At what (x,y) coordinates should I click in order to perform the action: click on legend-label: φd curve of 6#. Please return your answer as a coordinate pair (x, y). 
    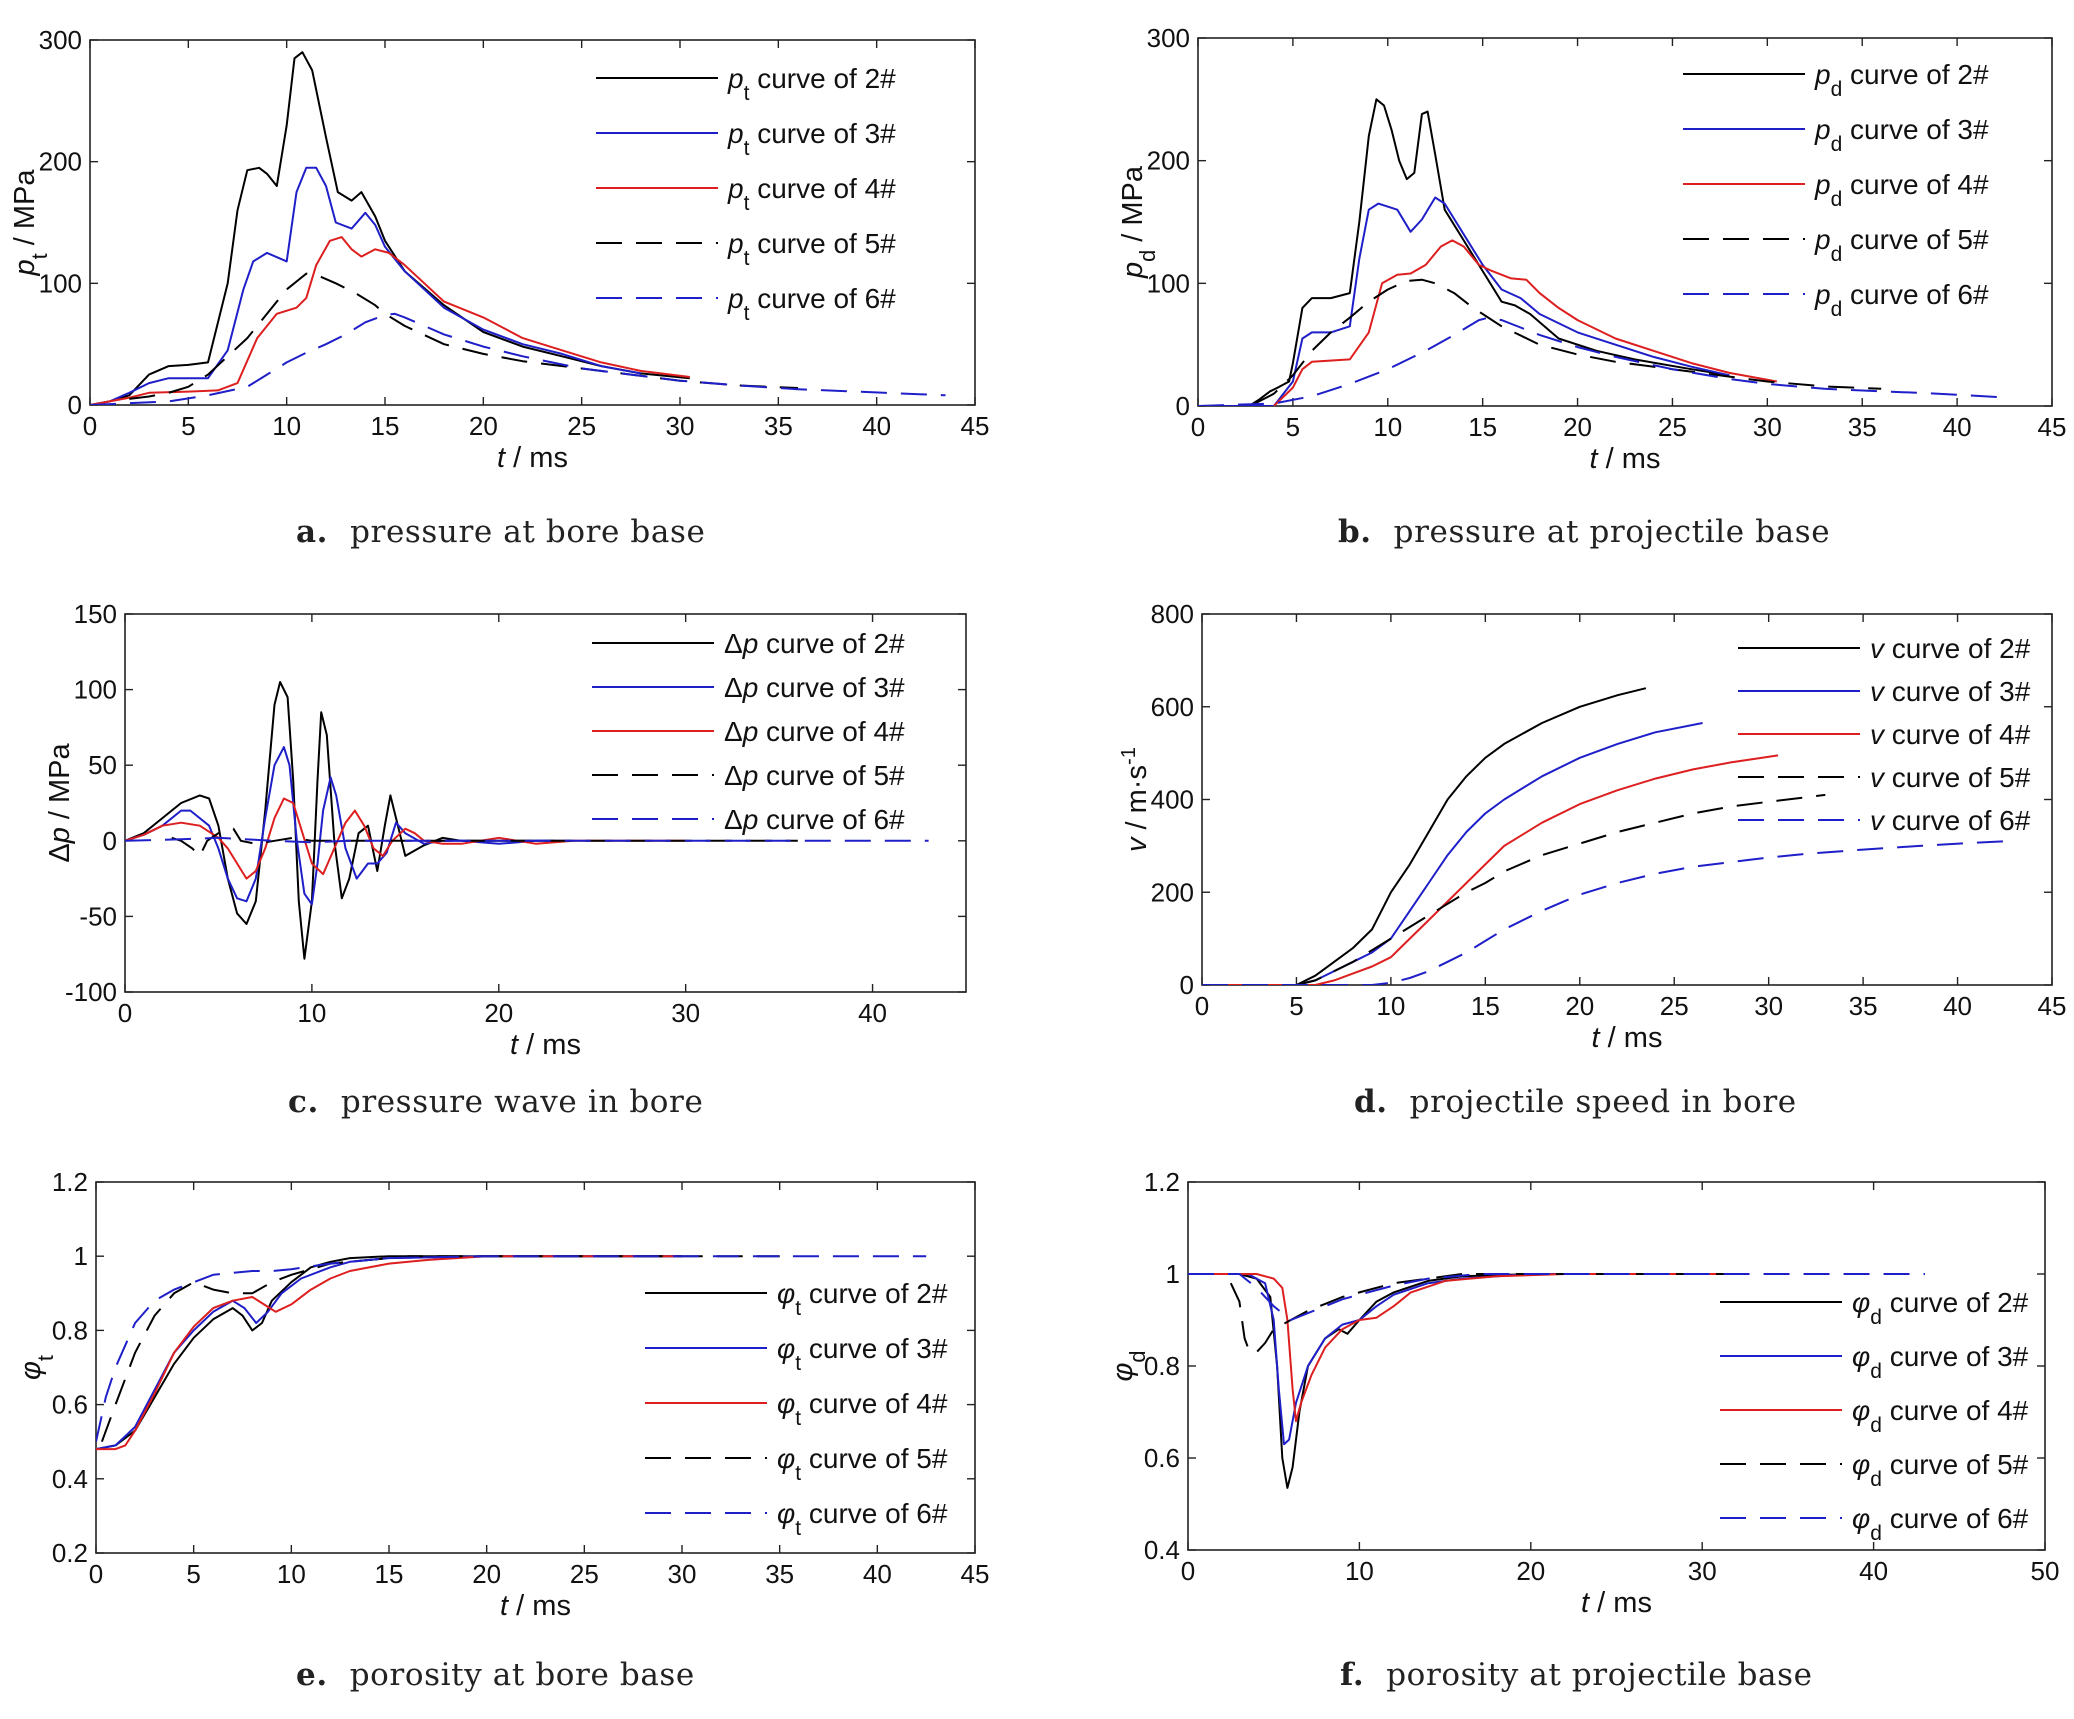
    Looking at the image, I should click on (1940, 1524).